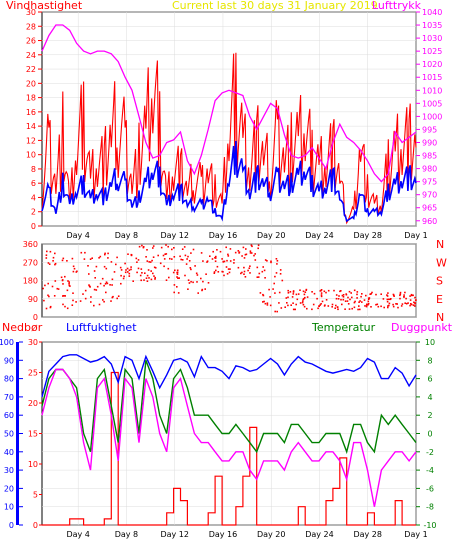 This screenshot has height=547, width=460. What do you see at coordinates (30, 244) in the screenshot?
I see `direction-degree-label: 360` at bounding box center [30, 244].